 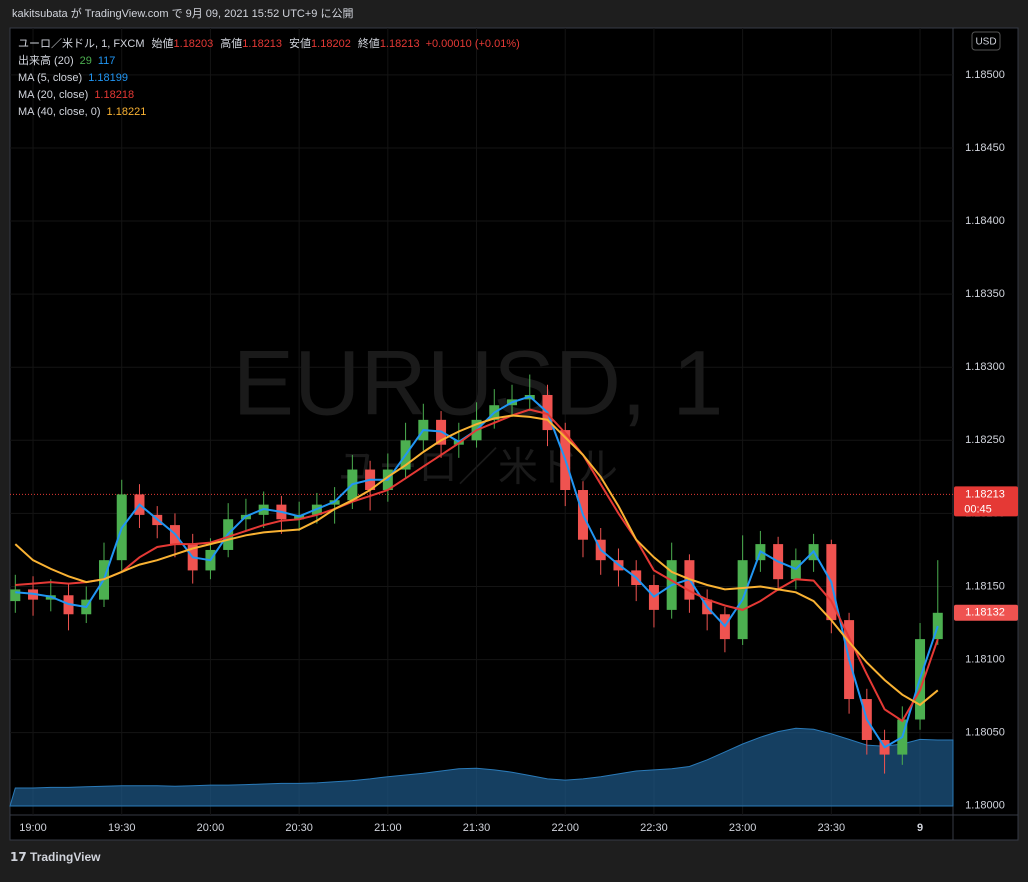 I want to click on x-tick-label: 23:30, so click(x=832, y=828).